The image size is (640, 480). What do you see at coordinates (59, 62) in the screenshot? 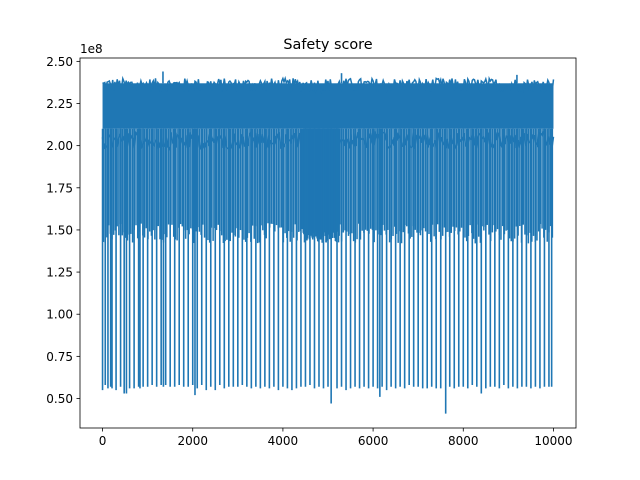
I see `y-tick-label: 2.50` at bounding box center [59, 62].